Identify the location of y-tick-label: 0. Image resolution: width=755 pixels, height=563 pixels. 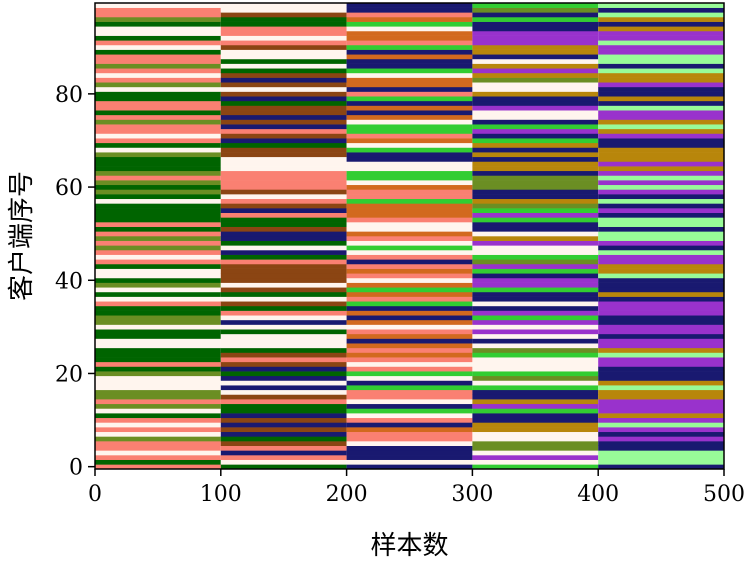
(76, 468).